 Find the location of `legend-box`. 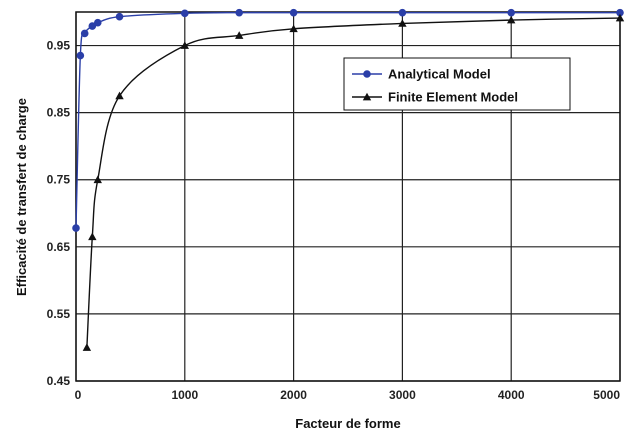

legend-box is located at coordinates (457, 84).